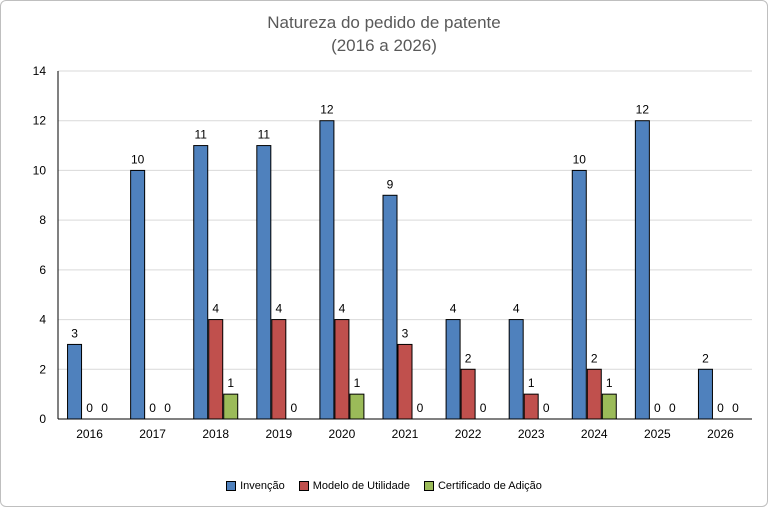 Image resolution: width=768 pixels, height=507 pixels. Describe the element at coordinates (42, 320) in the screenshot. I see `y-tick-label: 4` at that location.